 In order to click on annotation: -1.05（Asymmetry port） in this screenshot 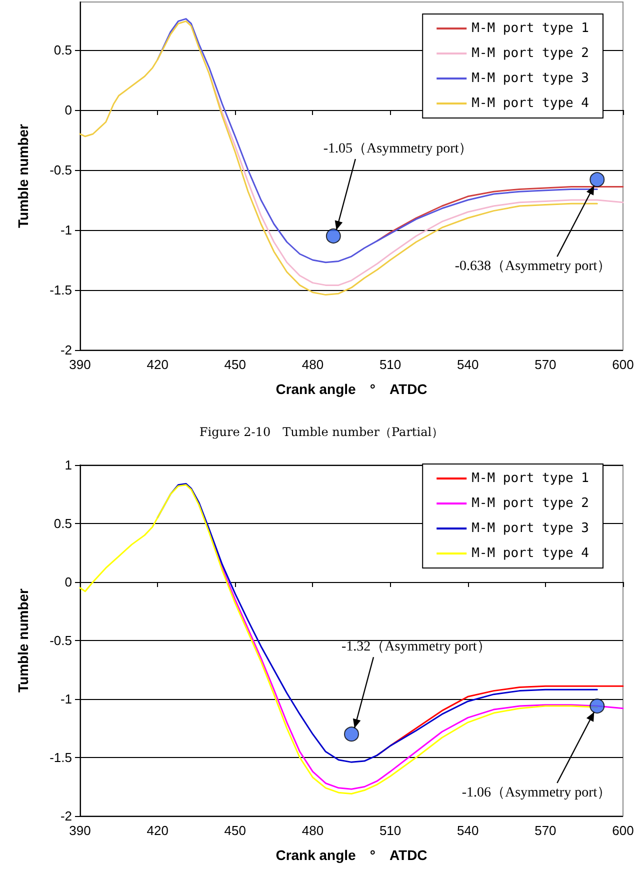, I will do `click(398, 149)`.